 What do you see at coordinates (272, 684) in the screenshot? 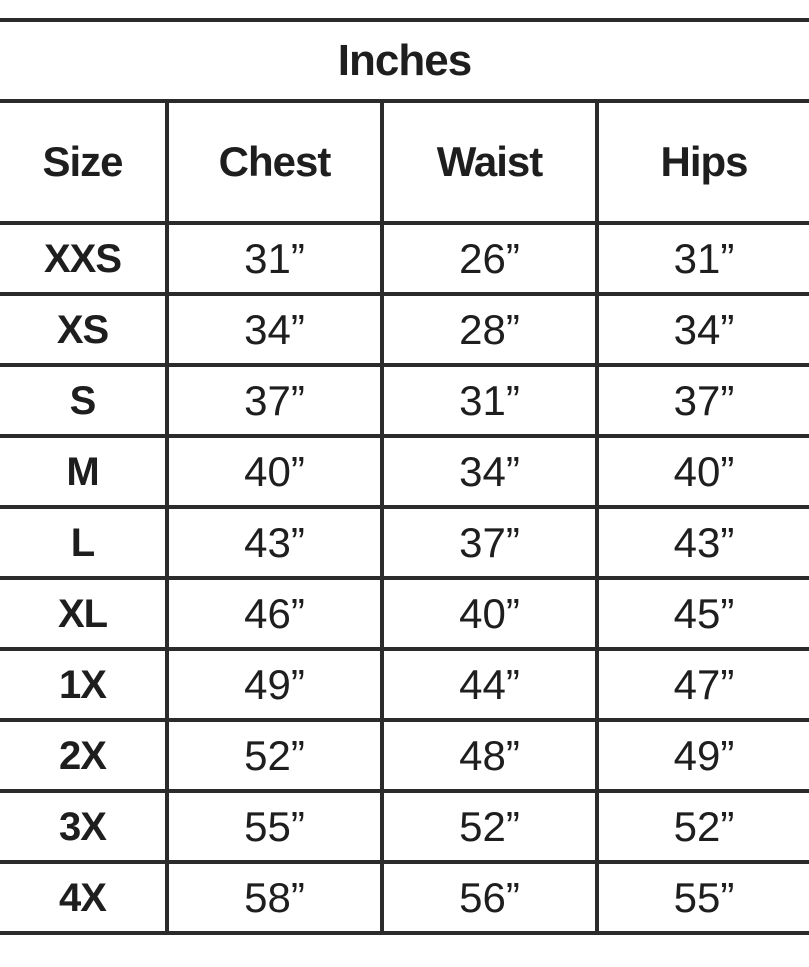
I see `chest-cell: 49”` at bounding box center [272, 684].